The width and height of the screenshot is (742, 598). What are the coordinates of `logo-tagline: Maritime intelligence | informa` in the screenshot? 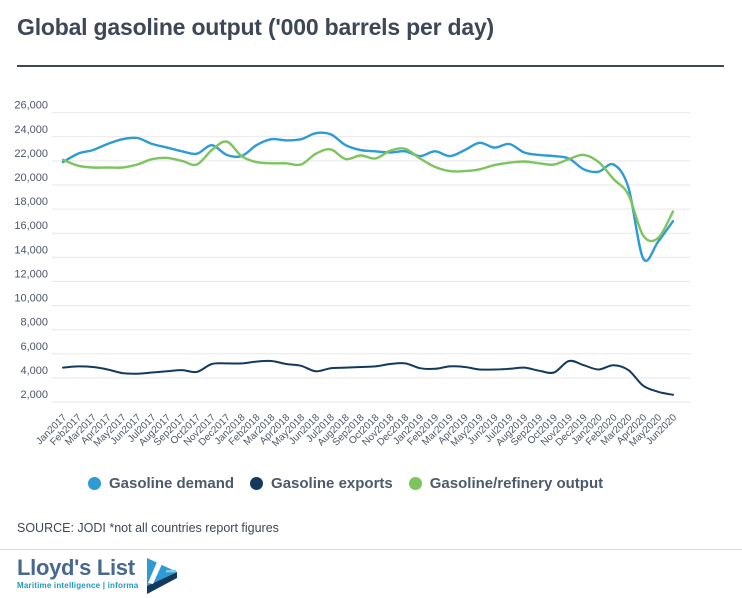 It's located at (78, 585).